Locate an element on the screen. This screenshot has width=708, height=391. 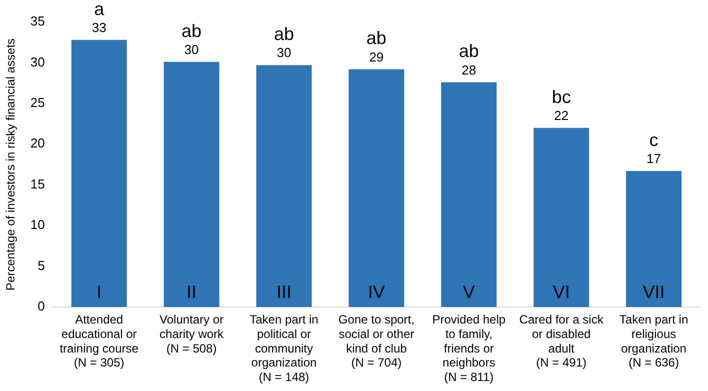
data-label: 17 is located at coordinates (654, 158).